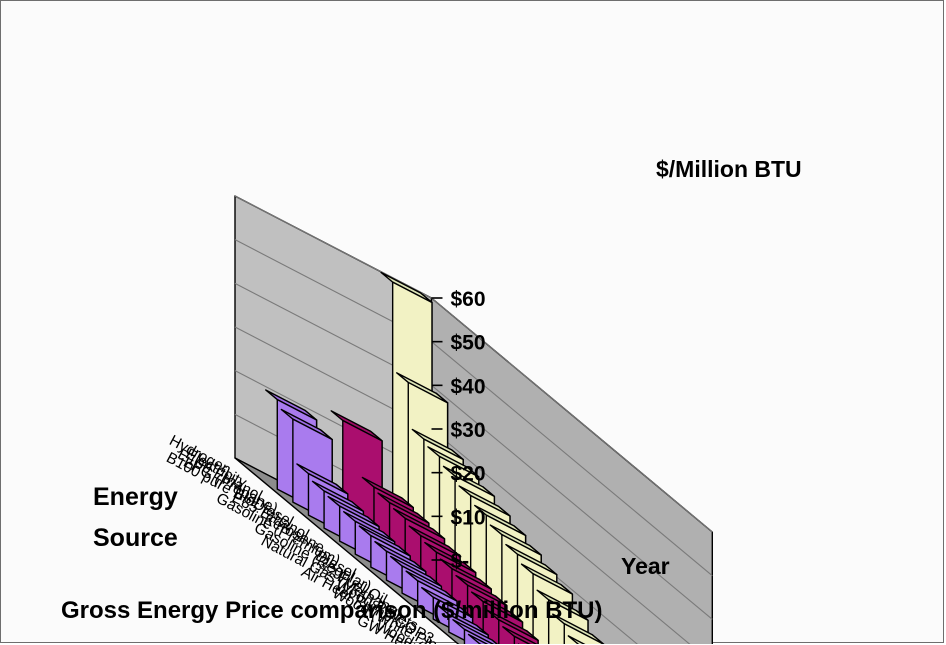 This screenshot has height=645, width=946. Describe the element at coordinates (468, 474) in the screenshot. I see `value-axis-tick-label: $20` at that location.